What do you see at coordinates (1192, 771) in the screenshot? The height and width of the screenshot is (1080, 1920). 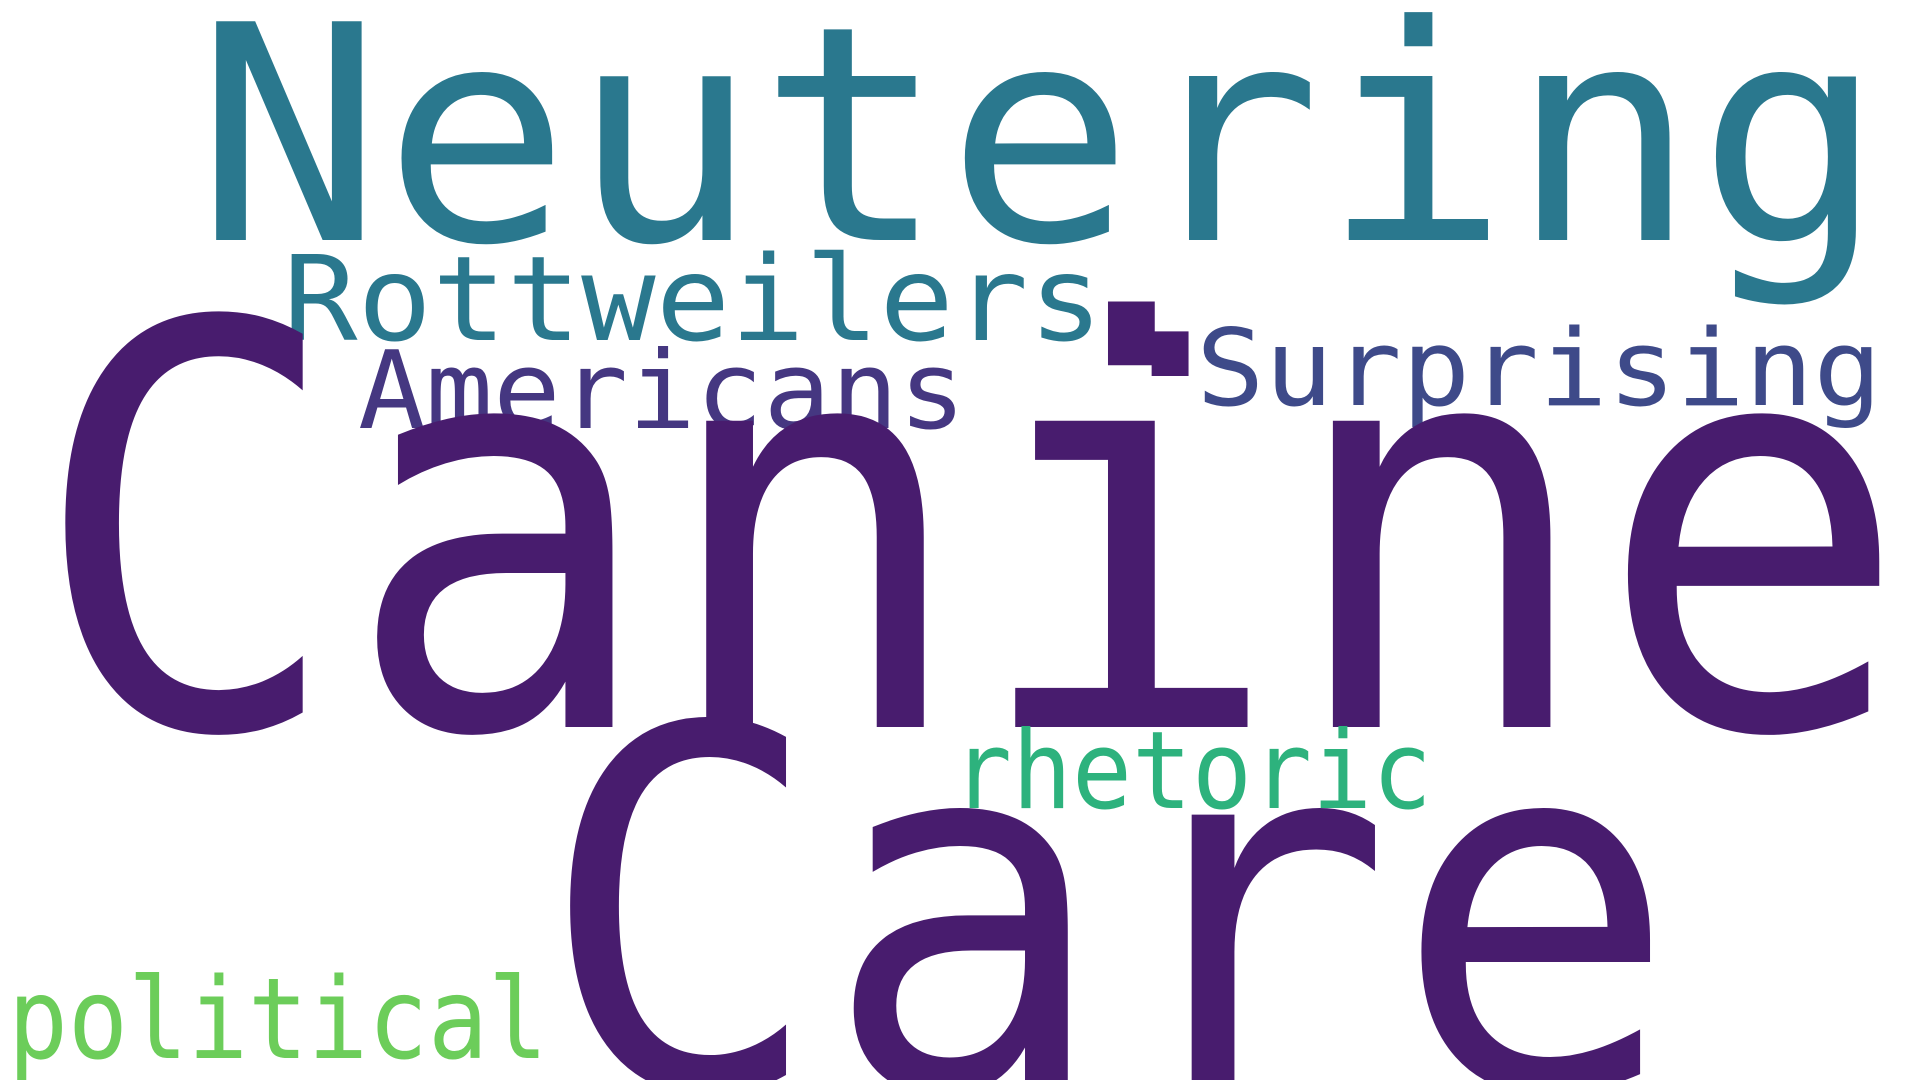 I see `word-rhetoric: rhetoric` at bounding box center [1192, 771].